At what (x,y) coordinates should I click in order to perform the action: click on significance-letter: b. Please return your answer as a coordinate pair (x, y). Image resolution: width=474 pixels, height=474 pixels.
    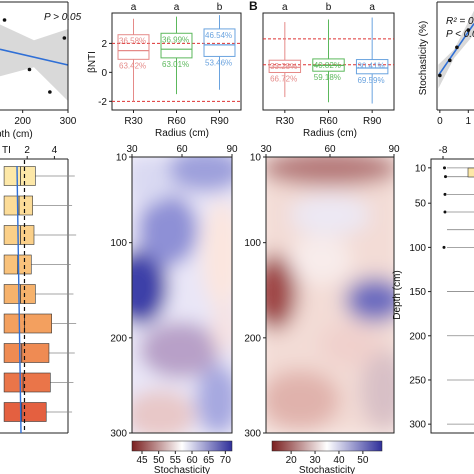
    Looking at the image, I should click on (329, 7).